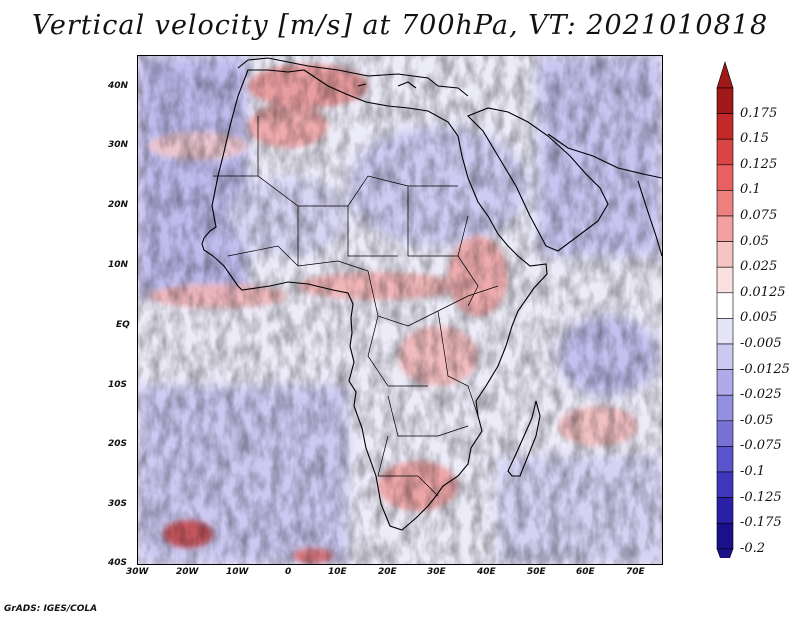  Describe the element at coordinates (750, 190) in the screenshot. I see `colorbar-level-label: 0.1` at that location.